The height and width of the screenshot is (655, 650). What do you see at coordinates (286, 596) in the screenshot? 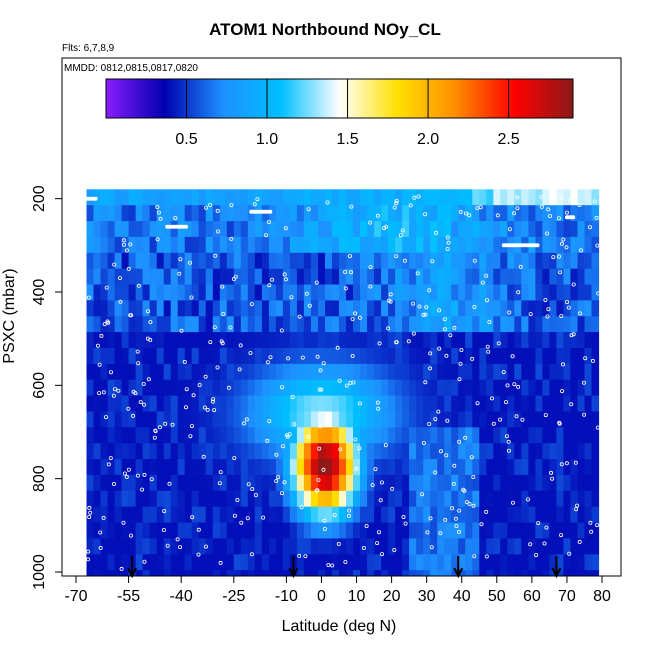
I see `x-tick-label: -10` at bounding box center [286, 596].